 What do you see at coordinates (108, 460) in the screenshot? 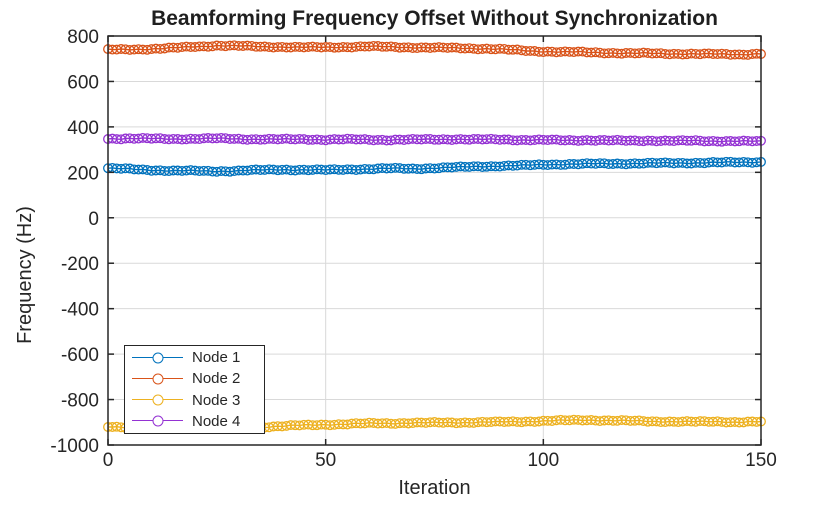
I see `x-tick-label: 0` at bounding box center [108, 460].